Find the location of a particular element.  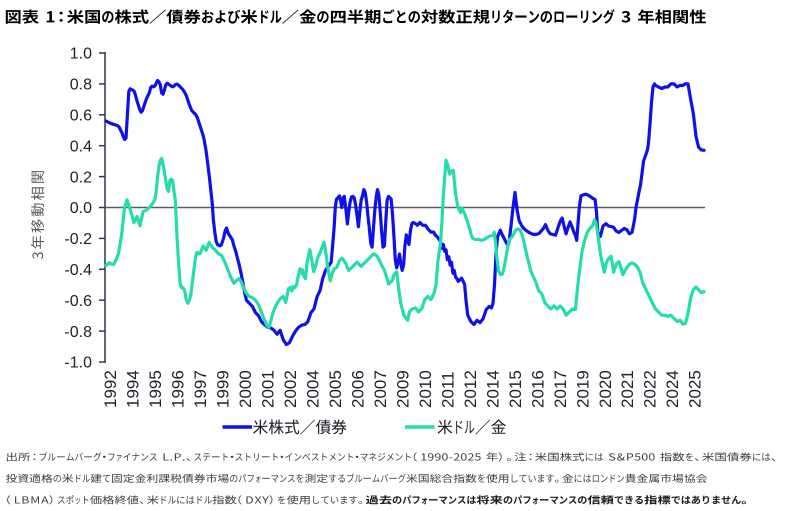

svg-text: 2025 is located at coordinates (695, 389).